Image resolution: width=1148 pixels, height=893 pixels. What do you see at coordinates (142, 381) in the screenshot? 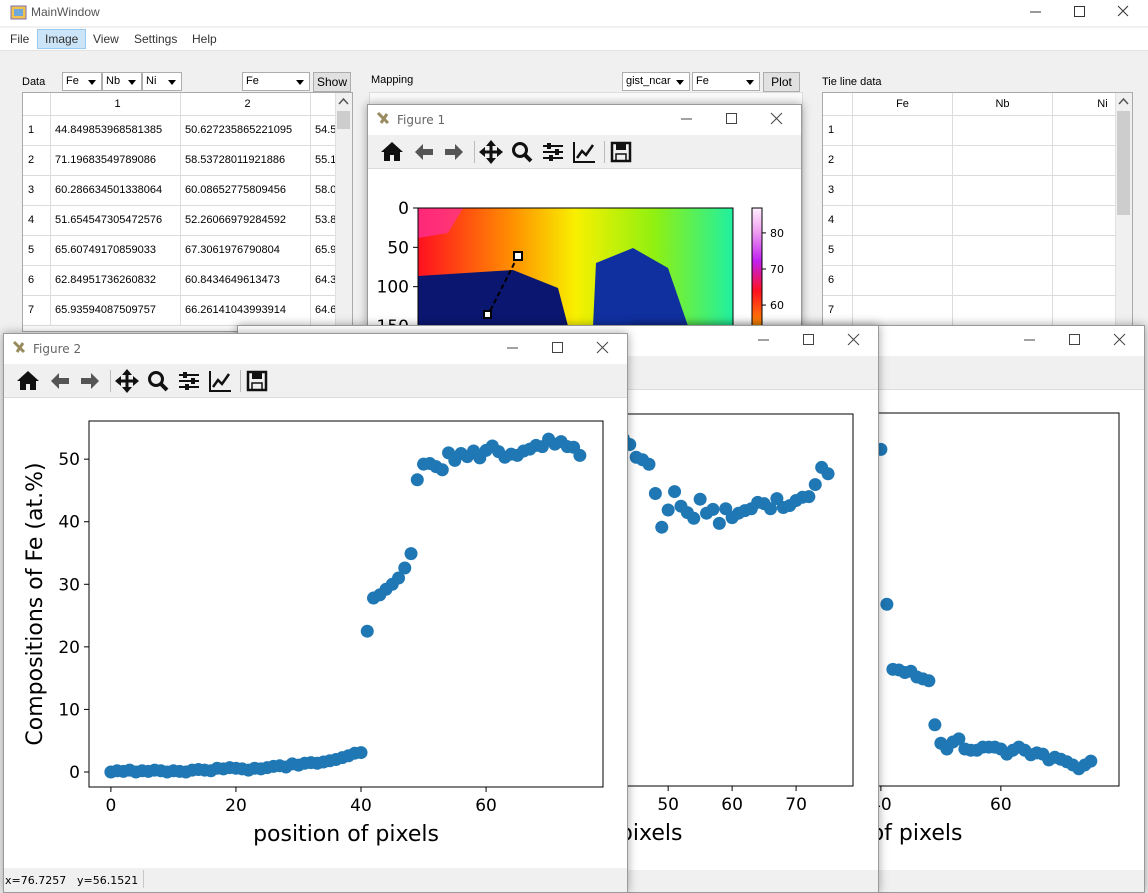
I see `toolbar-icons` at bounding box center [142, 381].